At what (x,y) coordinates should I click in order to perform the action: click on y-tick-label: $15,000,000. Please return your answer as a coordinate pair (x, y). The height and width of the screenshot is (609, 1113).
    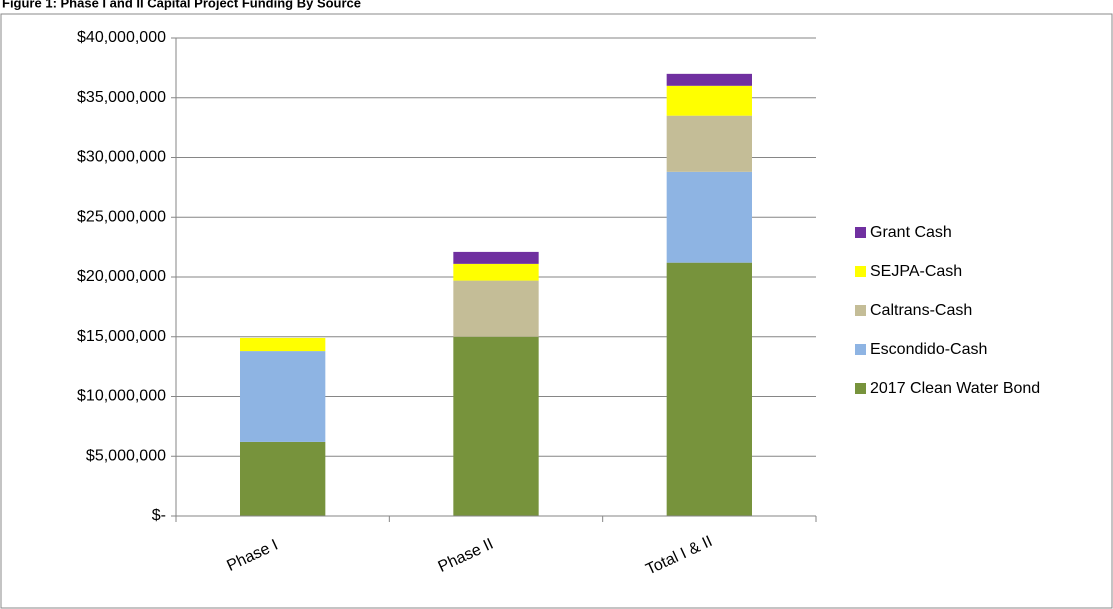
    Looking at the image, I should click on (121, 336).